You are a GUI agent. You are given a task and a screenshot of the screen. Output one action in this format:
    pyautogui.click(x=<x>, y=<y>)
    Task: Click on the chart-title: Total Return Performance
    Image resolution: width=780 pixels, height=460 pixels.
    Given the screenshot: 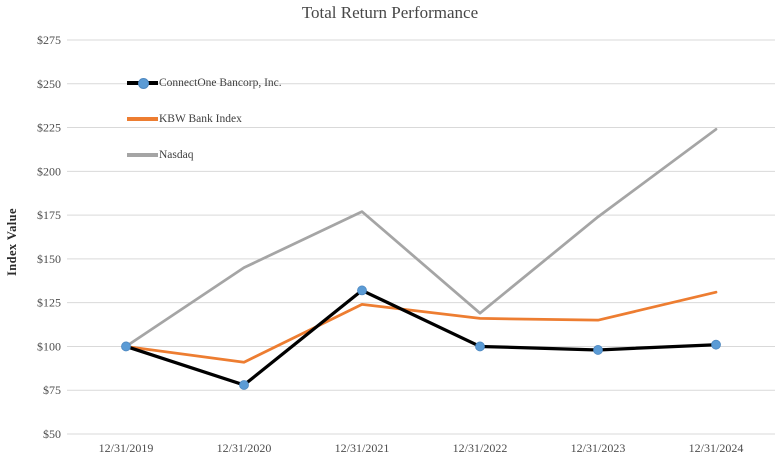 What is the action you would take?
    pyautogui.click(x=390, y=12)
    